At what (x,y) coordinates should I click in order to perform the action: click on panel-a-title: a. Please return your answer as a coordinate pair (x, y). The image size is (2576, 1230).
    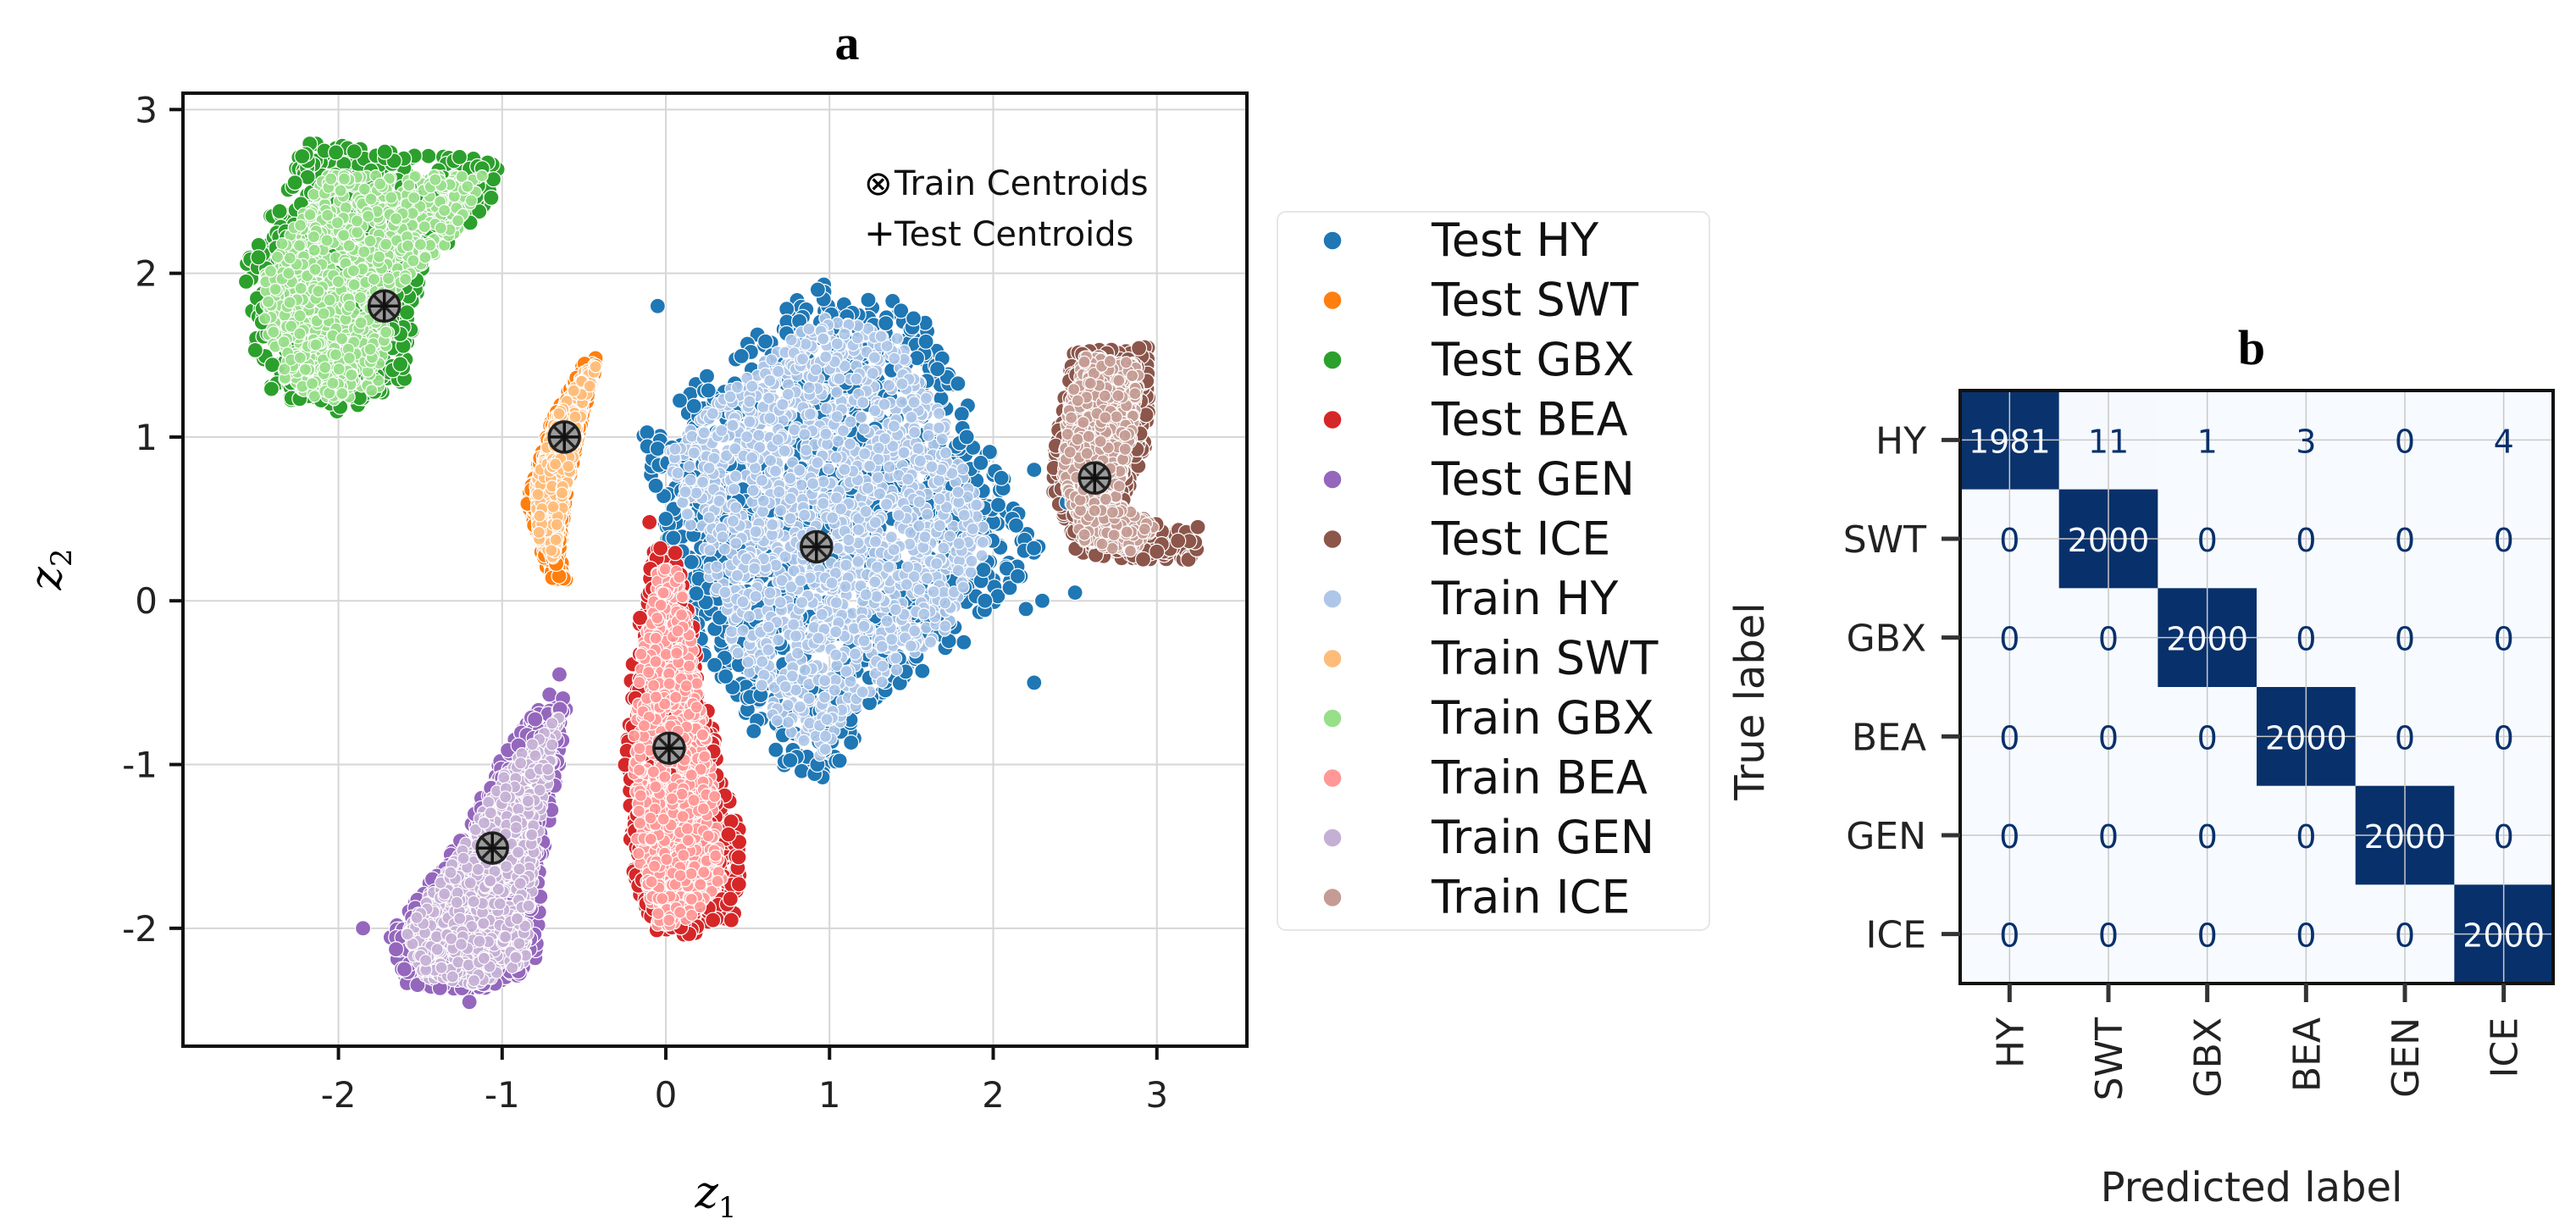
    Looking at the image, I should click on (847, 42).